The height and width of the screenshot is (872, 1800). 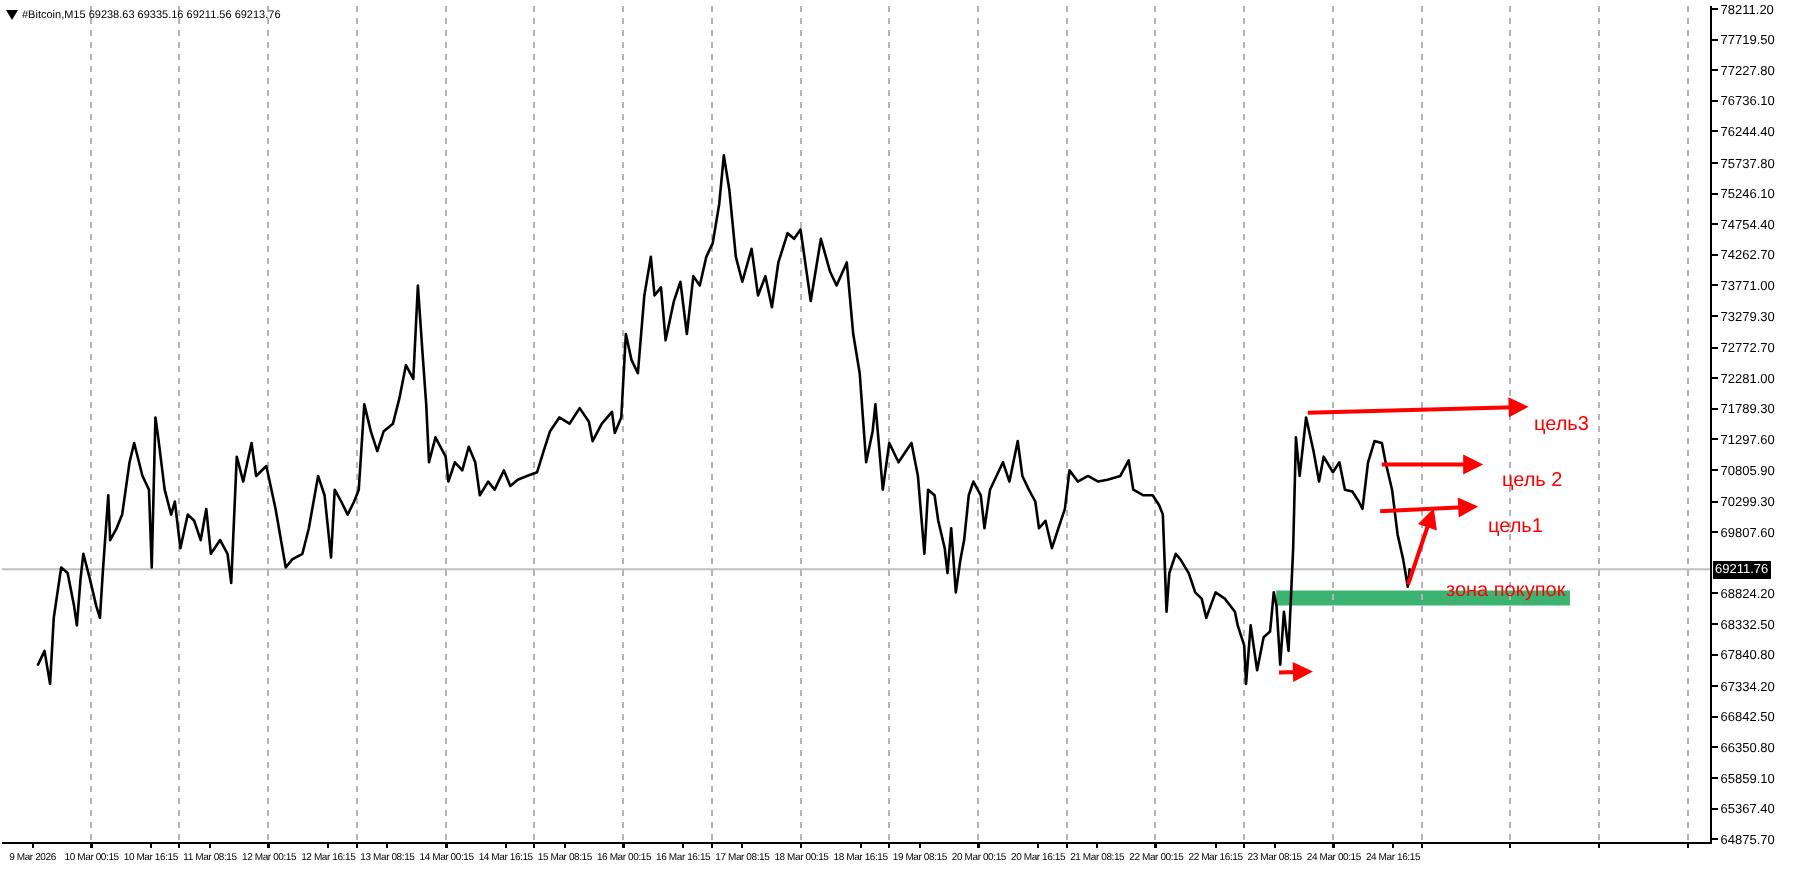 What do you see at coordinates (1516, 527) in the screenshot?
I see `annotation: цель1` at bounding box center [1516, 527].